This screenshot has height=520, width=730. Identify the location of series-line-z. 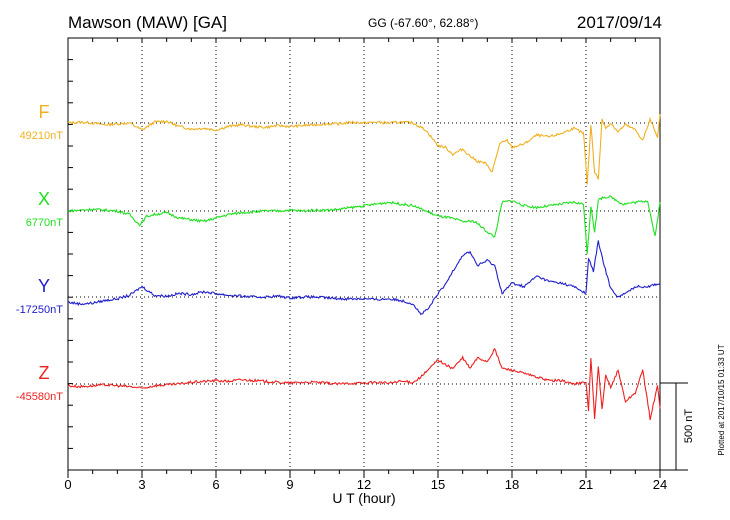
(364, 384).